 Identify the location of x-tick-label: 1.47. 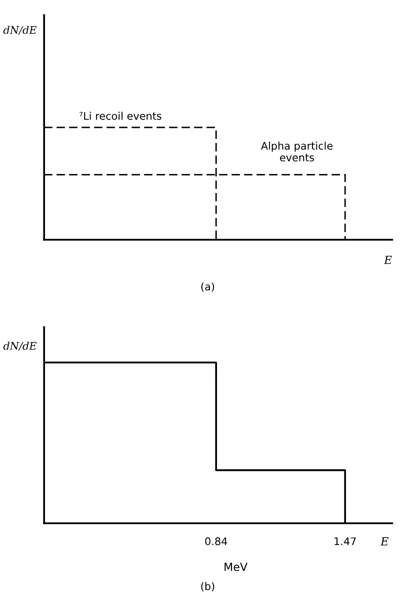
(345, 541).